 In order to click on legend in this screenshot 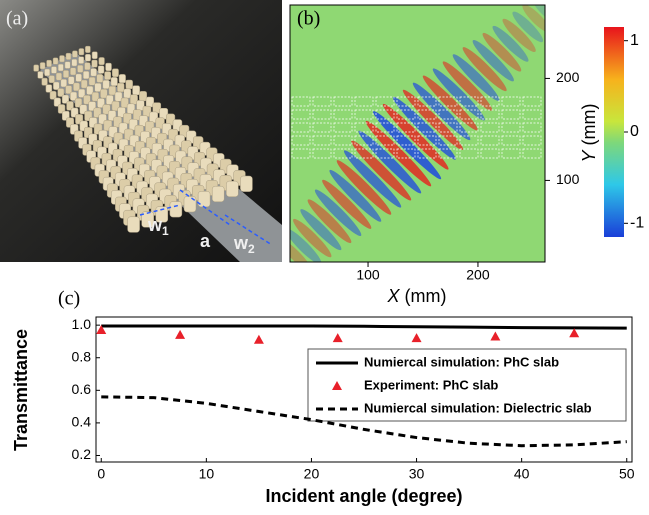, I will do `click(467, 385)`.